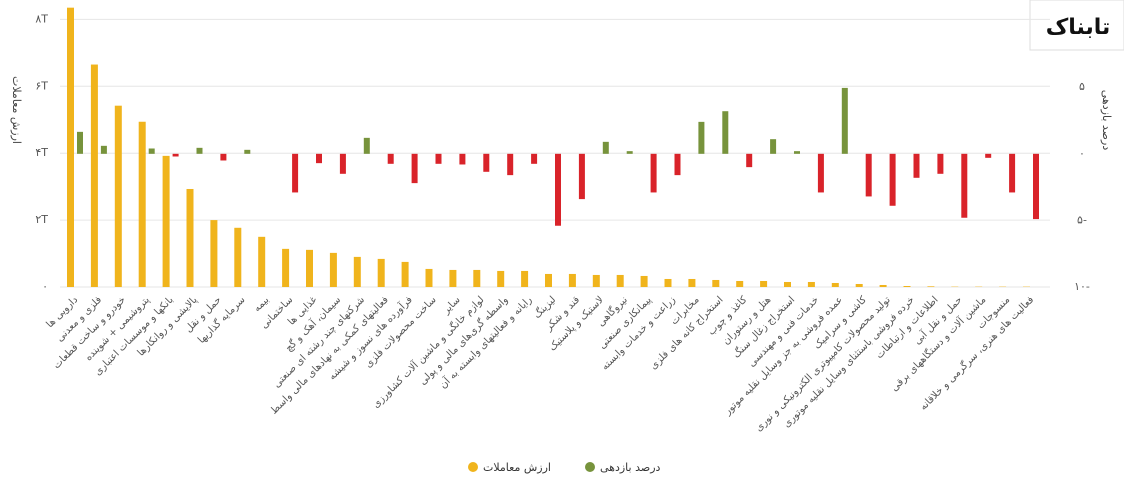  I want to click on y2-tick-label: ۰, so click(1082, 153).